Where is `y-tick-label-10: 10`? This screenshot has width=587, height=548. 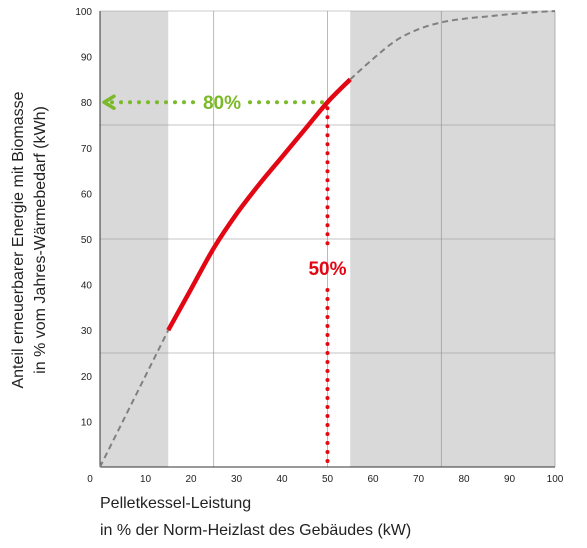 y-tick-label-10: 10 is located at coordinates (87, 422).